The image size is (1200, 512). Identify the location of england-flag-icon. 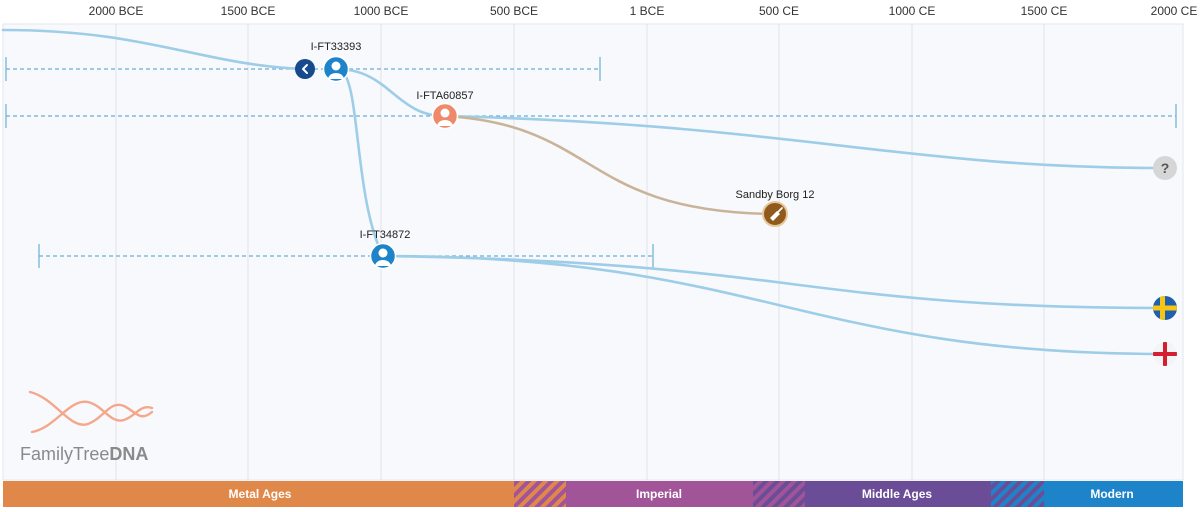
(1165, 354).